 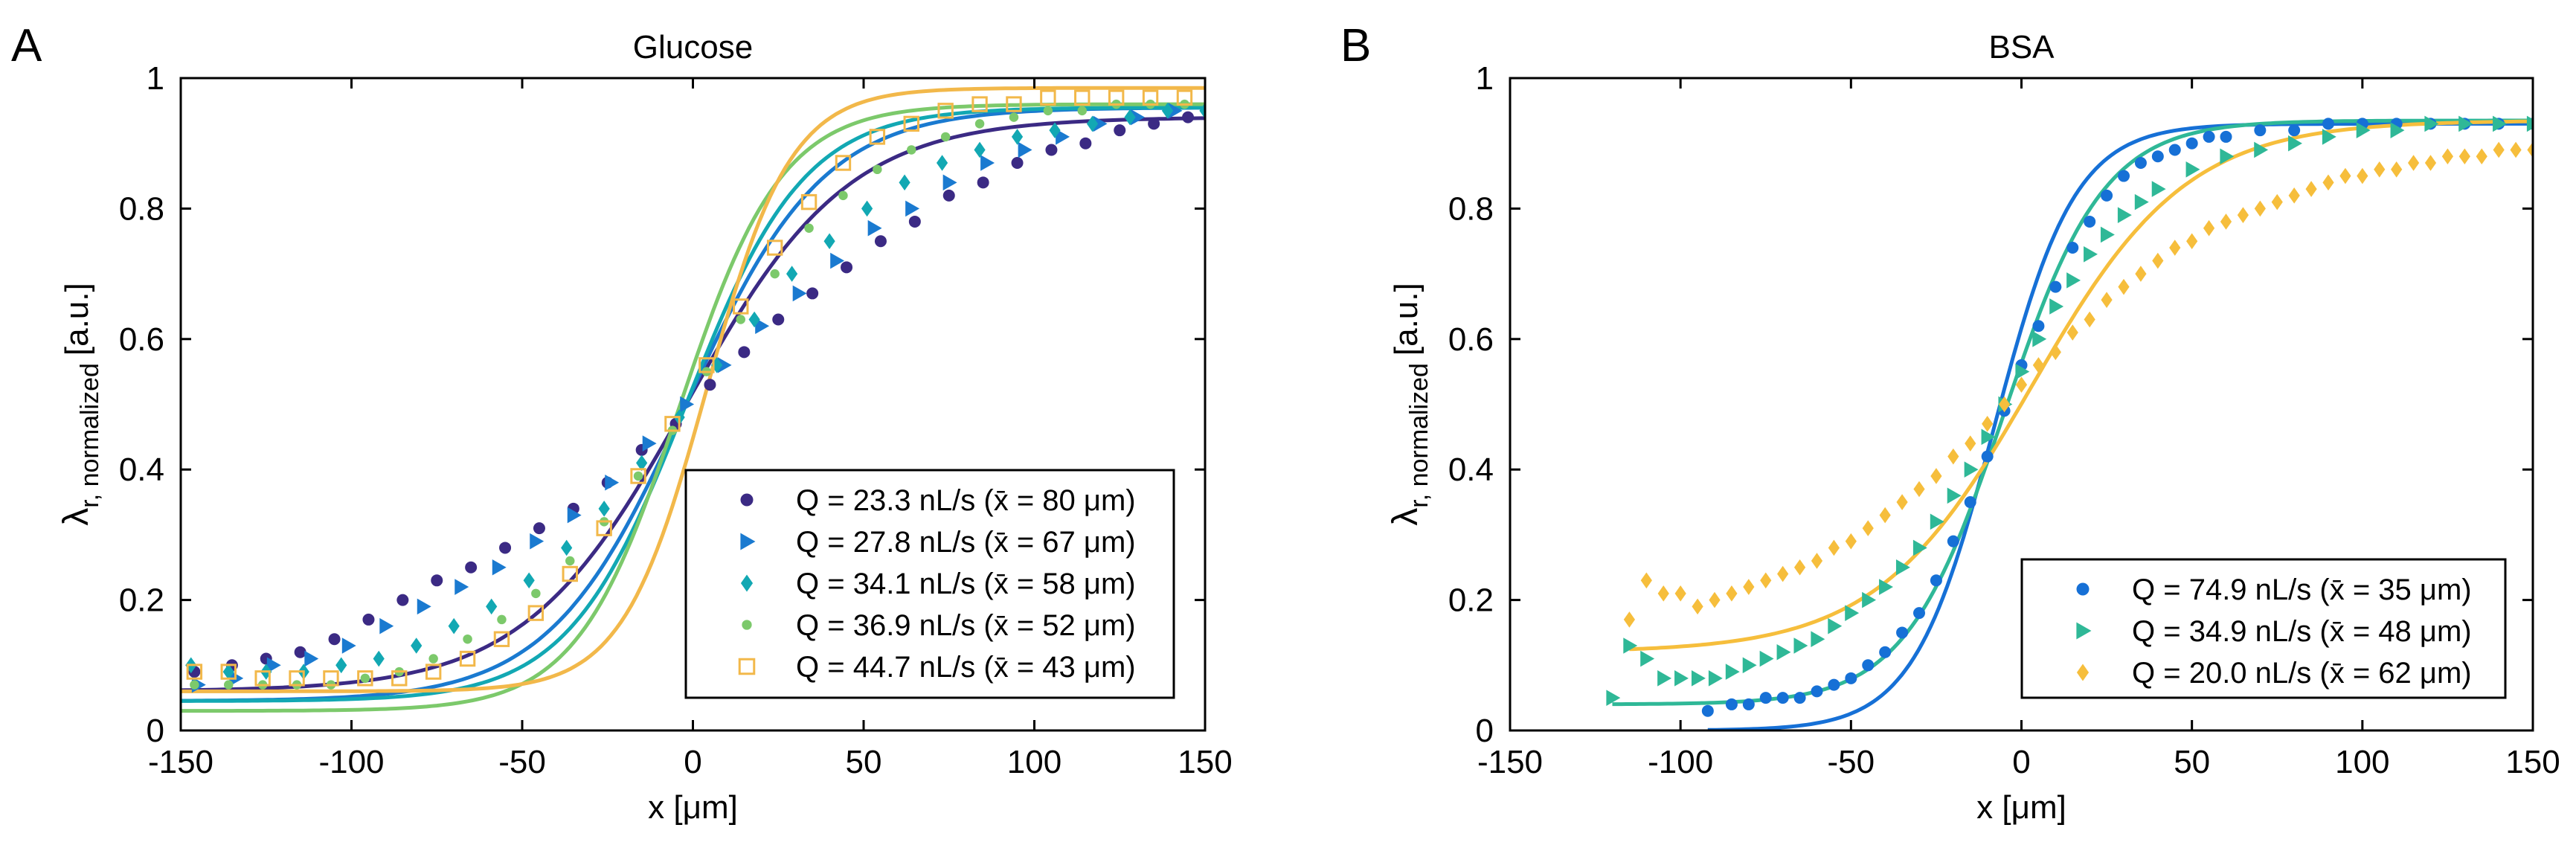 What do you see at coordinates (77, 319) in the screenshot?
I see `y-label-unit: [a.u.]` at bounding box center [77, 319].